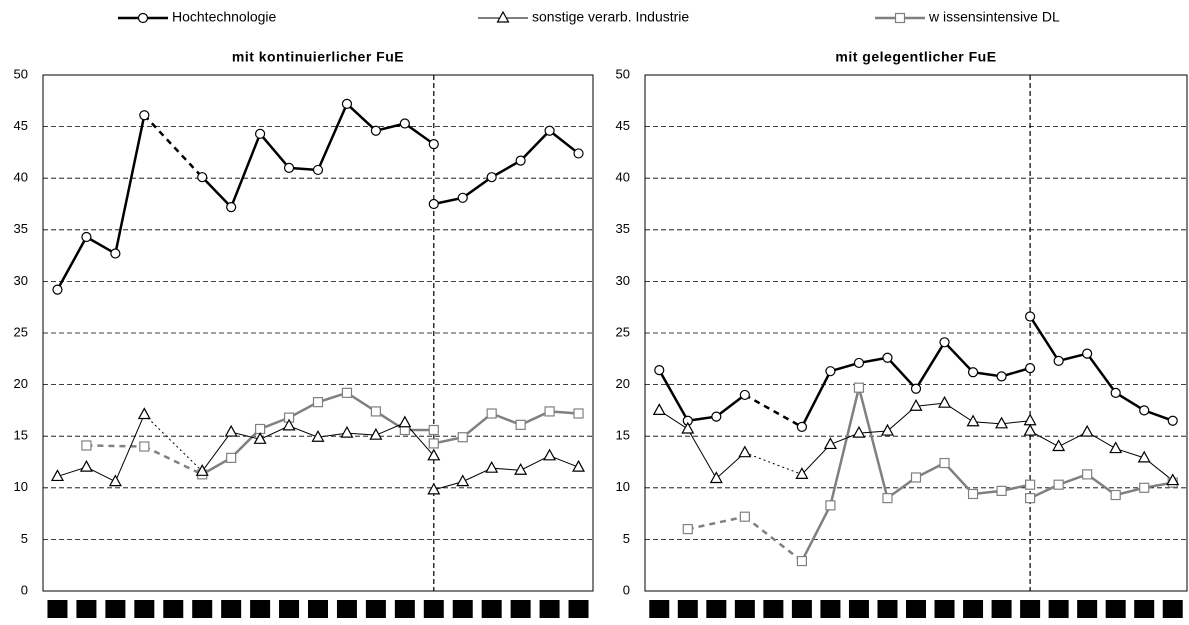 This screenshot has width=1189, height=625. Describe the element at coordinates (623, 228) in the screenshot. I see `y-tick-label: 35` at that location.